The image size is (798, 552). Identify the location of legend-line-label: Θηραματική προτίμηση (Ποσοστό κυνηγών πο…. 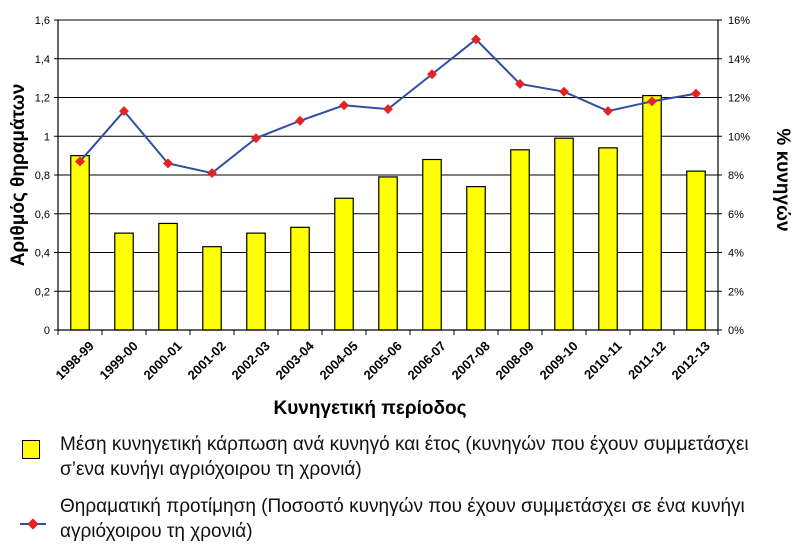
(402, 519).